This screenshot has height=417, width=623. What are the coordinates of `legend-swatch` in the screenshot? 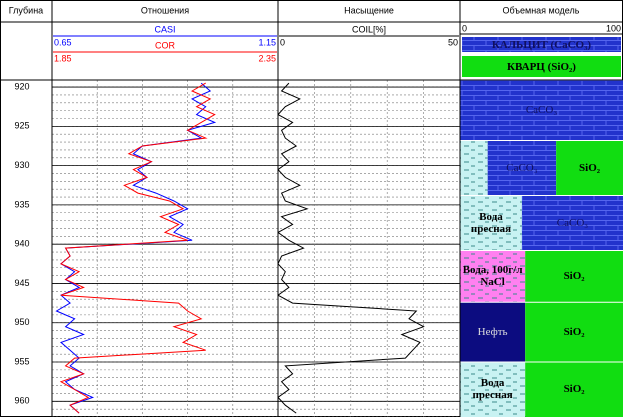 It's located at (541, 66).